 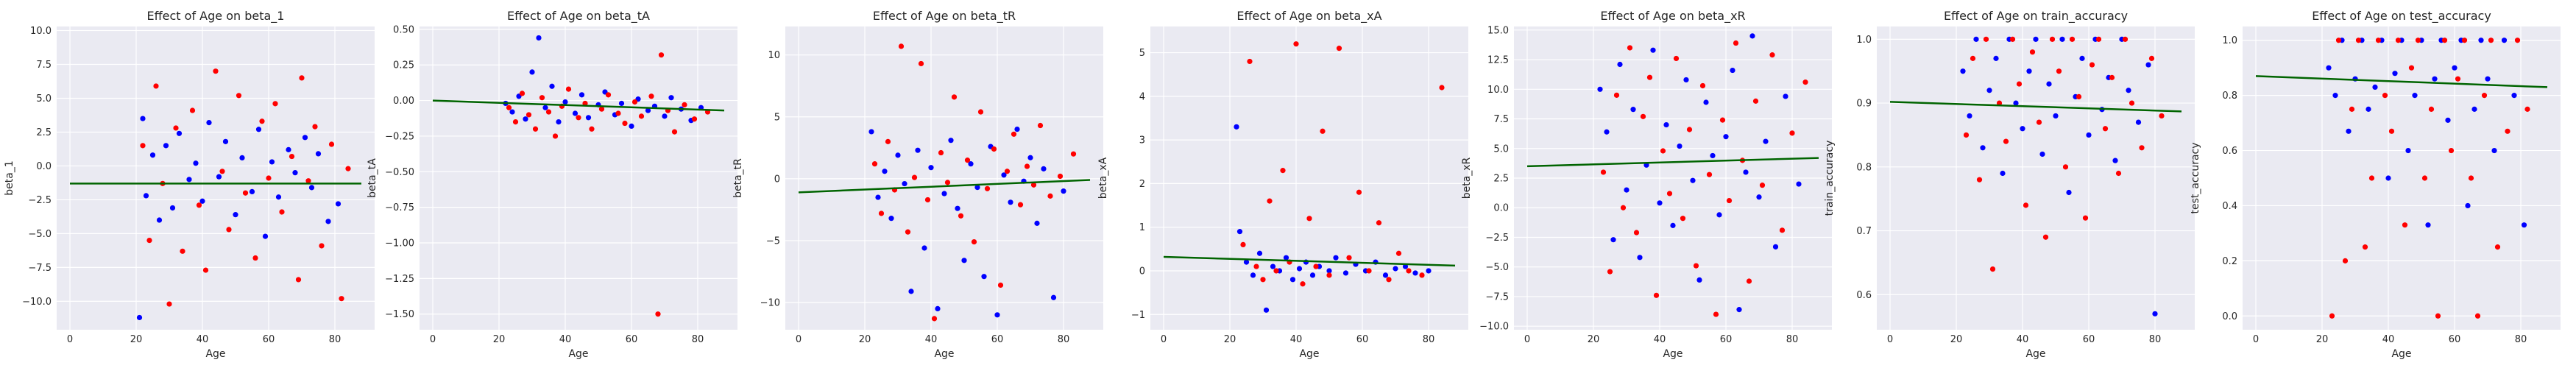 What do you see at coordinates (2229, 40) in the screenshot?
I see `y-tick-label: 1.0` at bounding box center [2229, 40].